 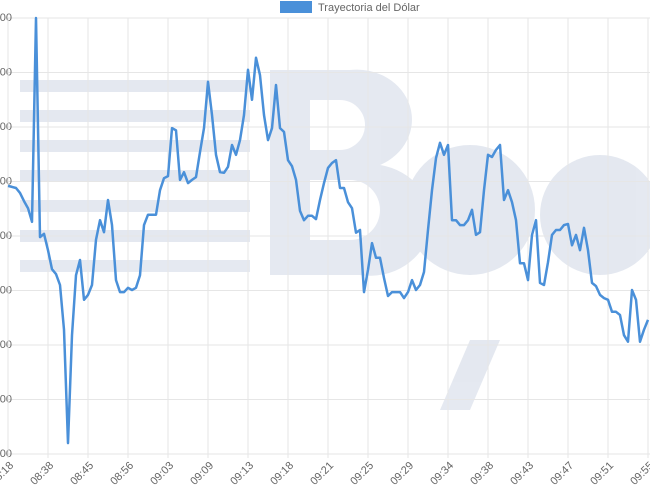 I want to click on legend-swatch, so click(x=296, y=7).